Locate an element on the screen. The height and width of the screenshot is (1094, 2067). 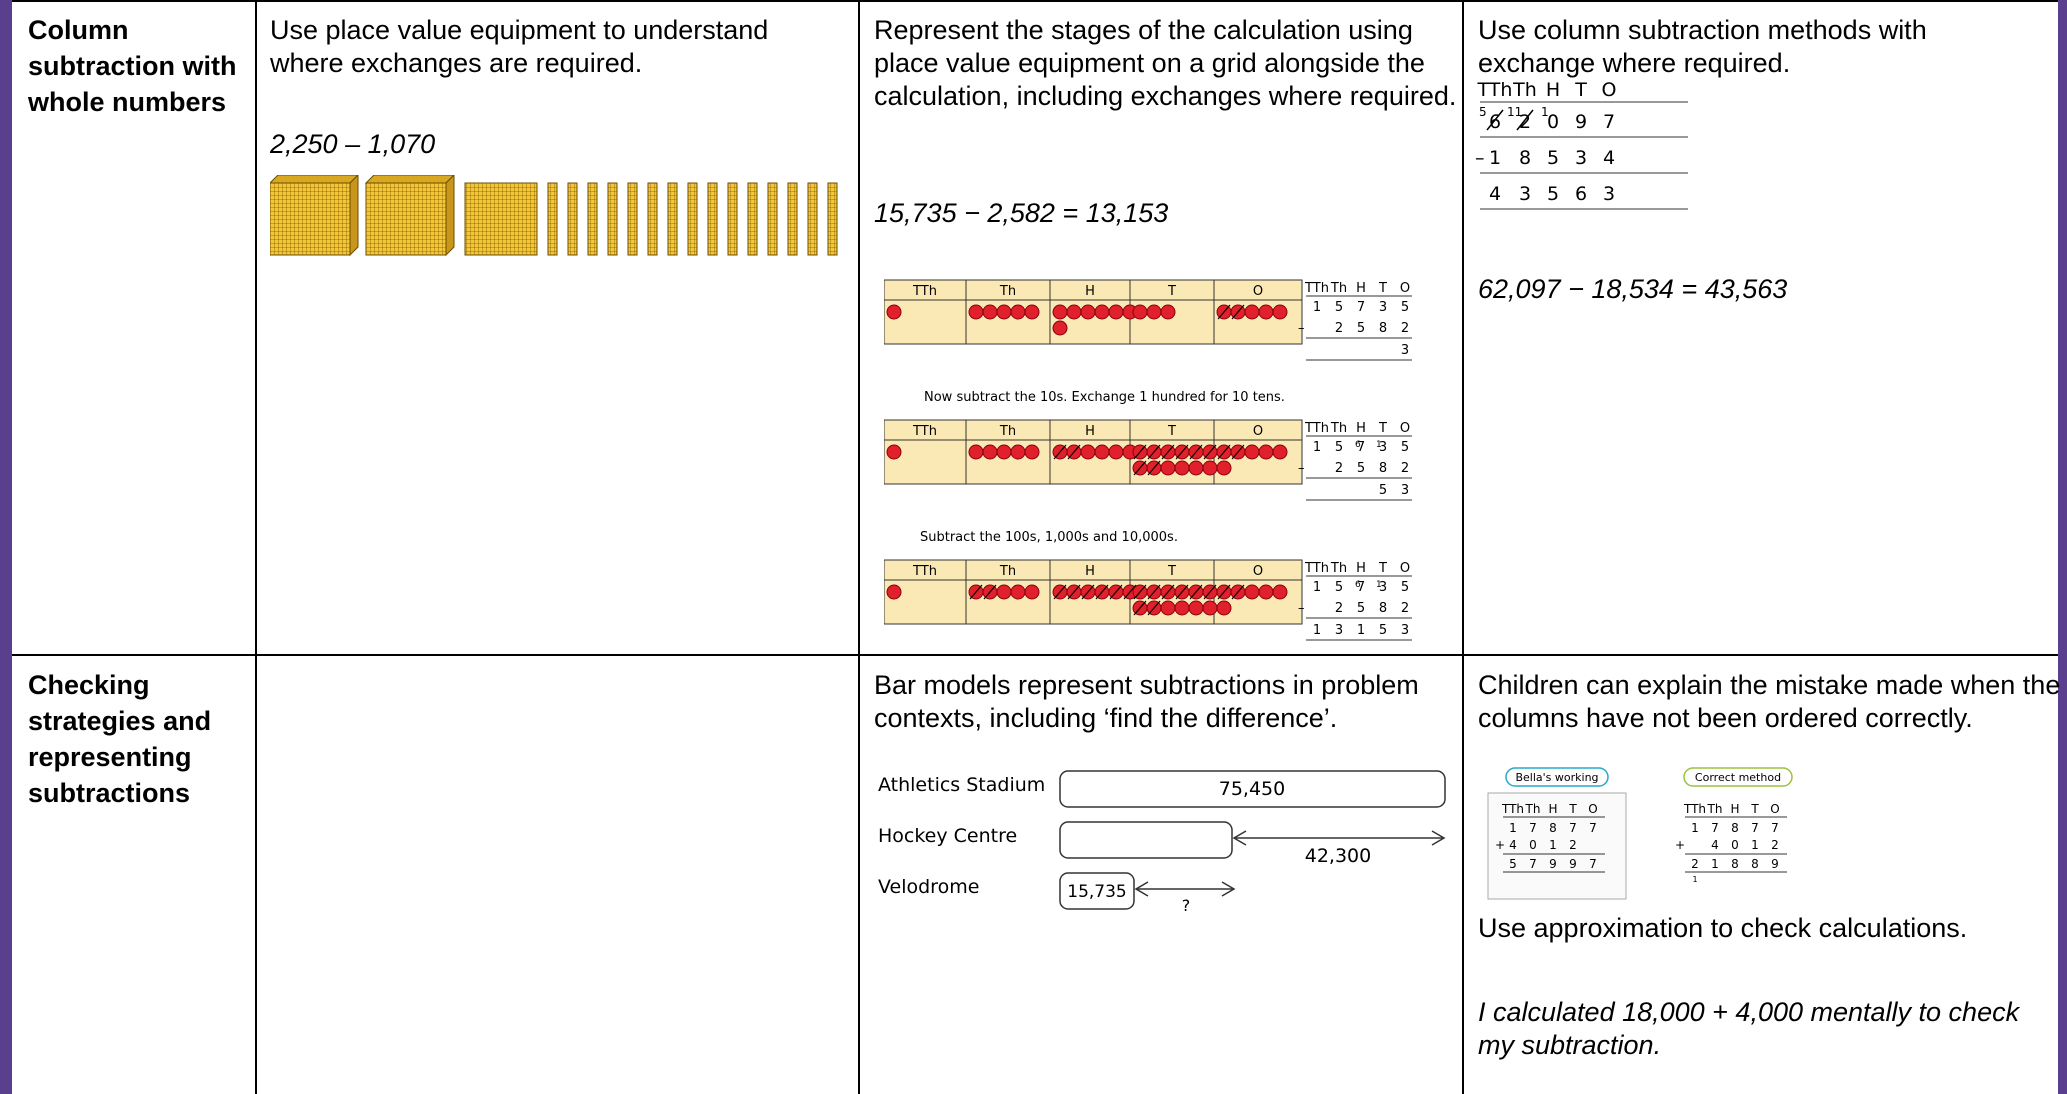
bar-athletics is located at coordinates (1252, 789).